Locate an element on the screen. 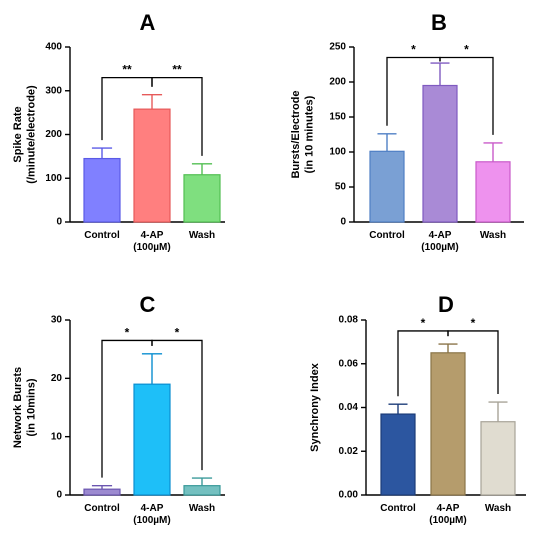 This screenshot has height=537, width=550. y-axis-title-line: (in 10mins) is located at coordinates (32, 407).